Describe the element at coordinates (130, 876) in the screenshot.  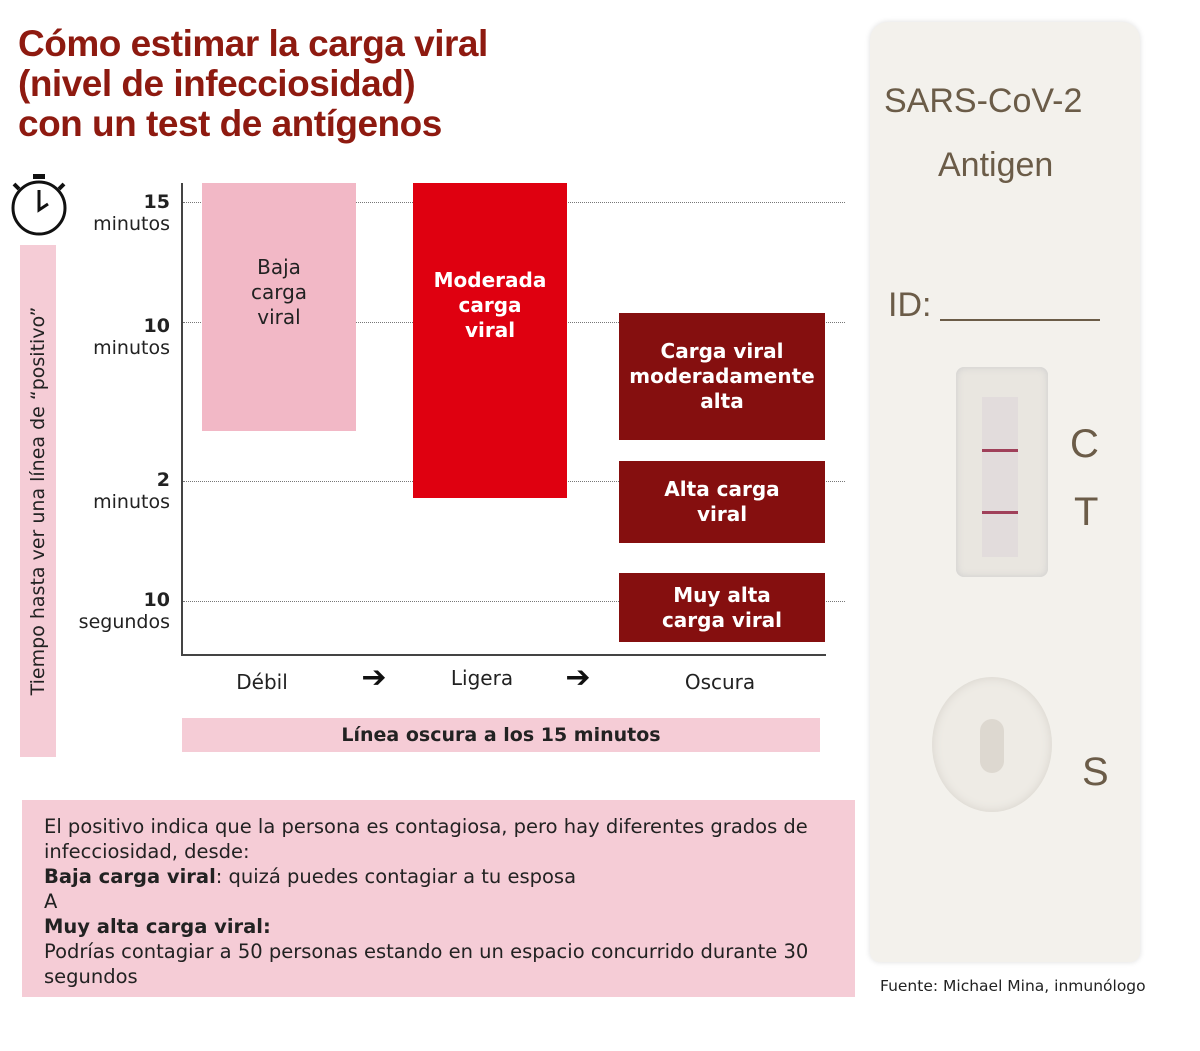
I see `note-low-label: Baja carga viral` at that location.